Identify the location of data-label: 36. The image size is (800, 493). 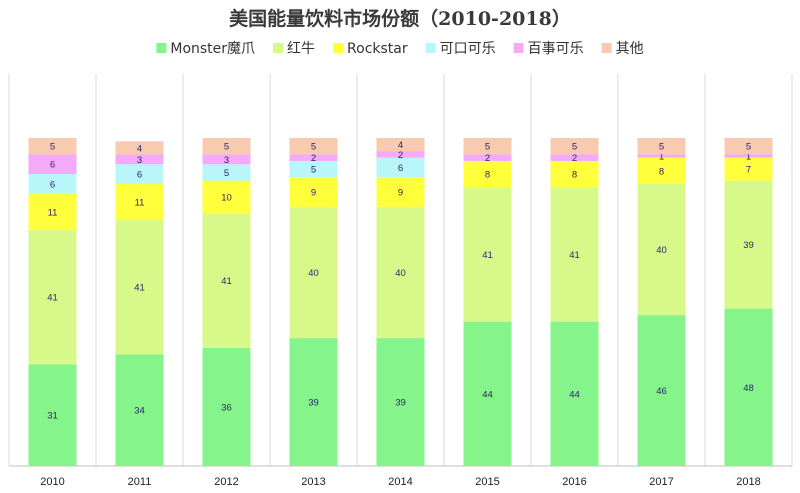
(226, 407).